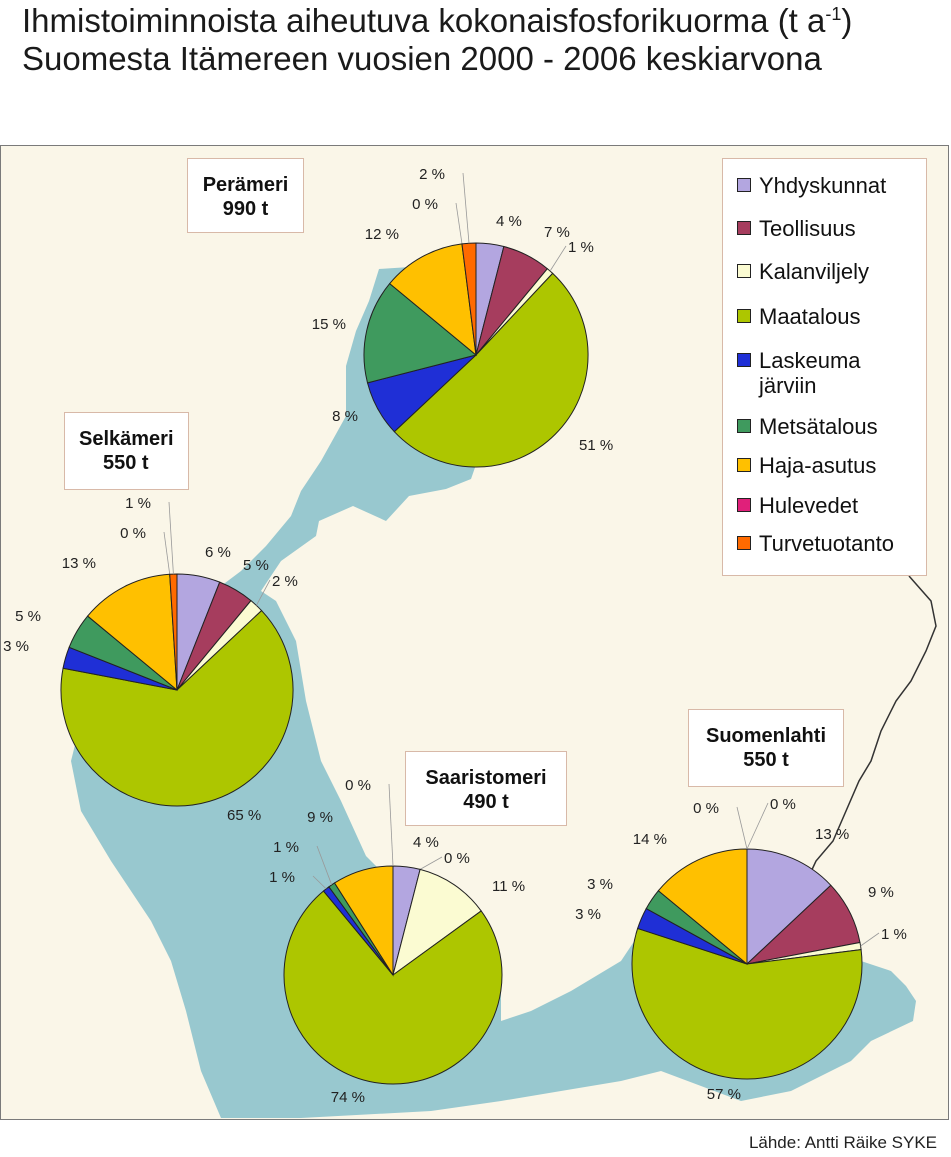 The height and width of the screenshot is (1157, 951). Describe the element at coordinates (826, 543) in the screenshot. I see `legend-label: Turvetuotanto` at that location.